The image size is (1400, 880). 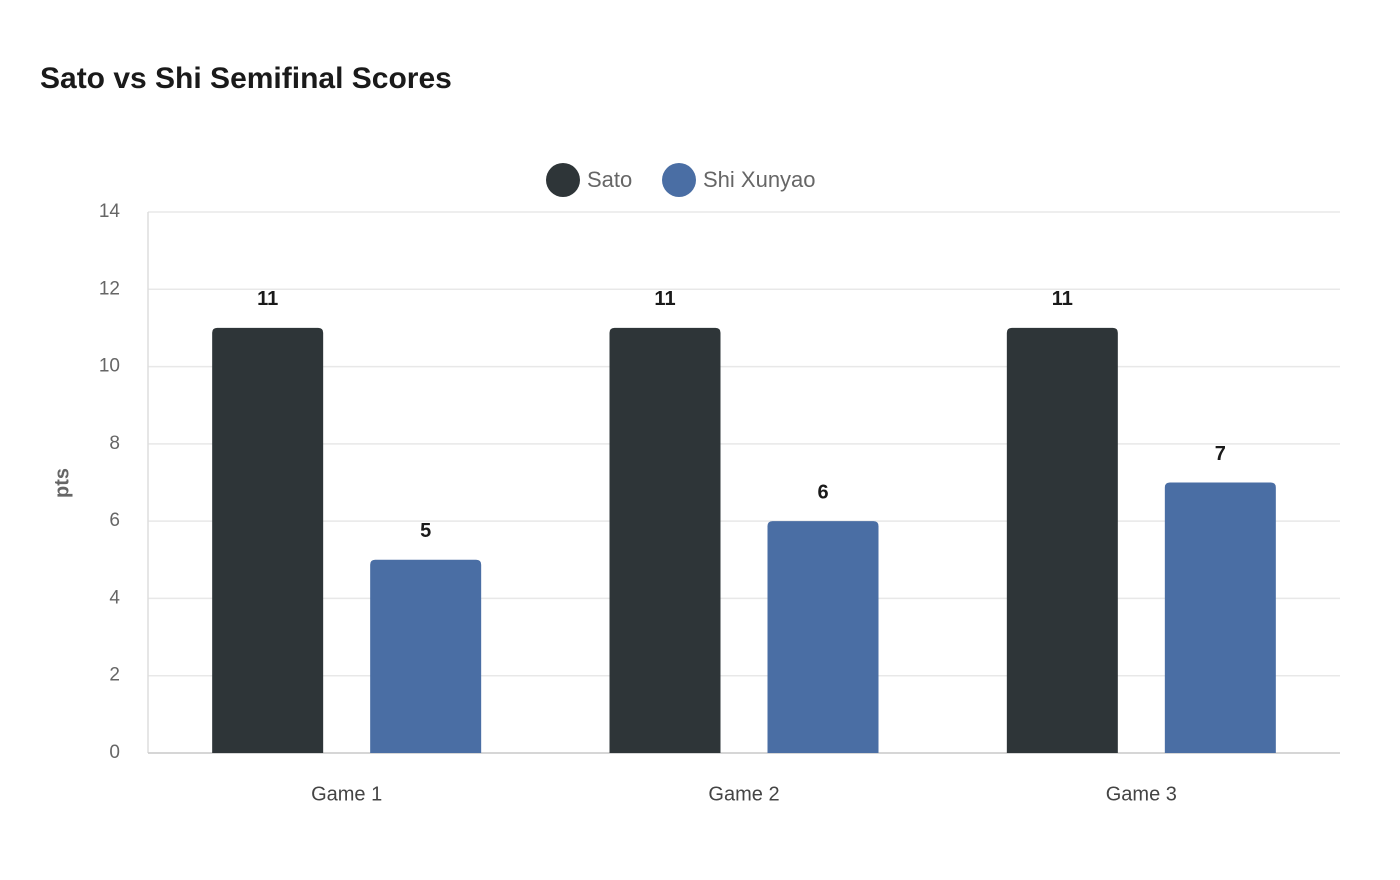 What do you see at coordinates (246, 78) in the screenshot?
I see `chart-title: Sato vs Shi Semifinal Scores` at bounding box center [246, 78].